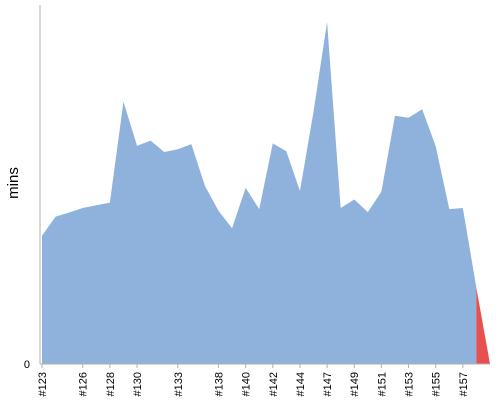  I want to click on y-axis-title: mins, so click(13, 183).